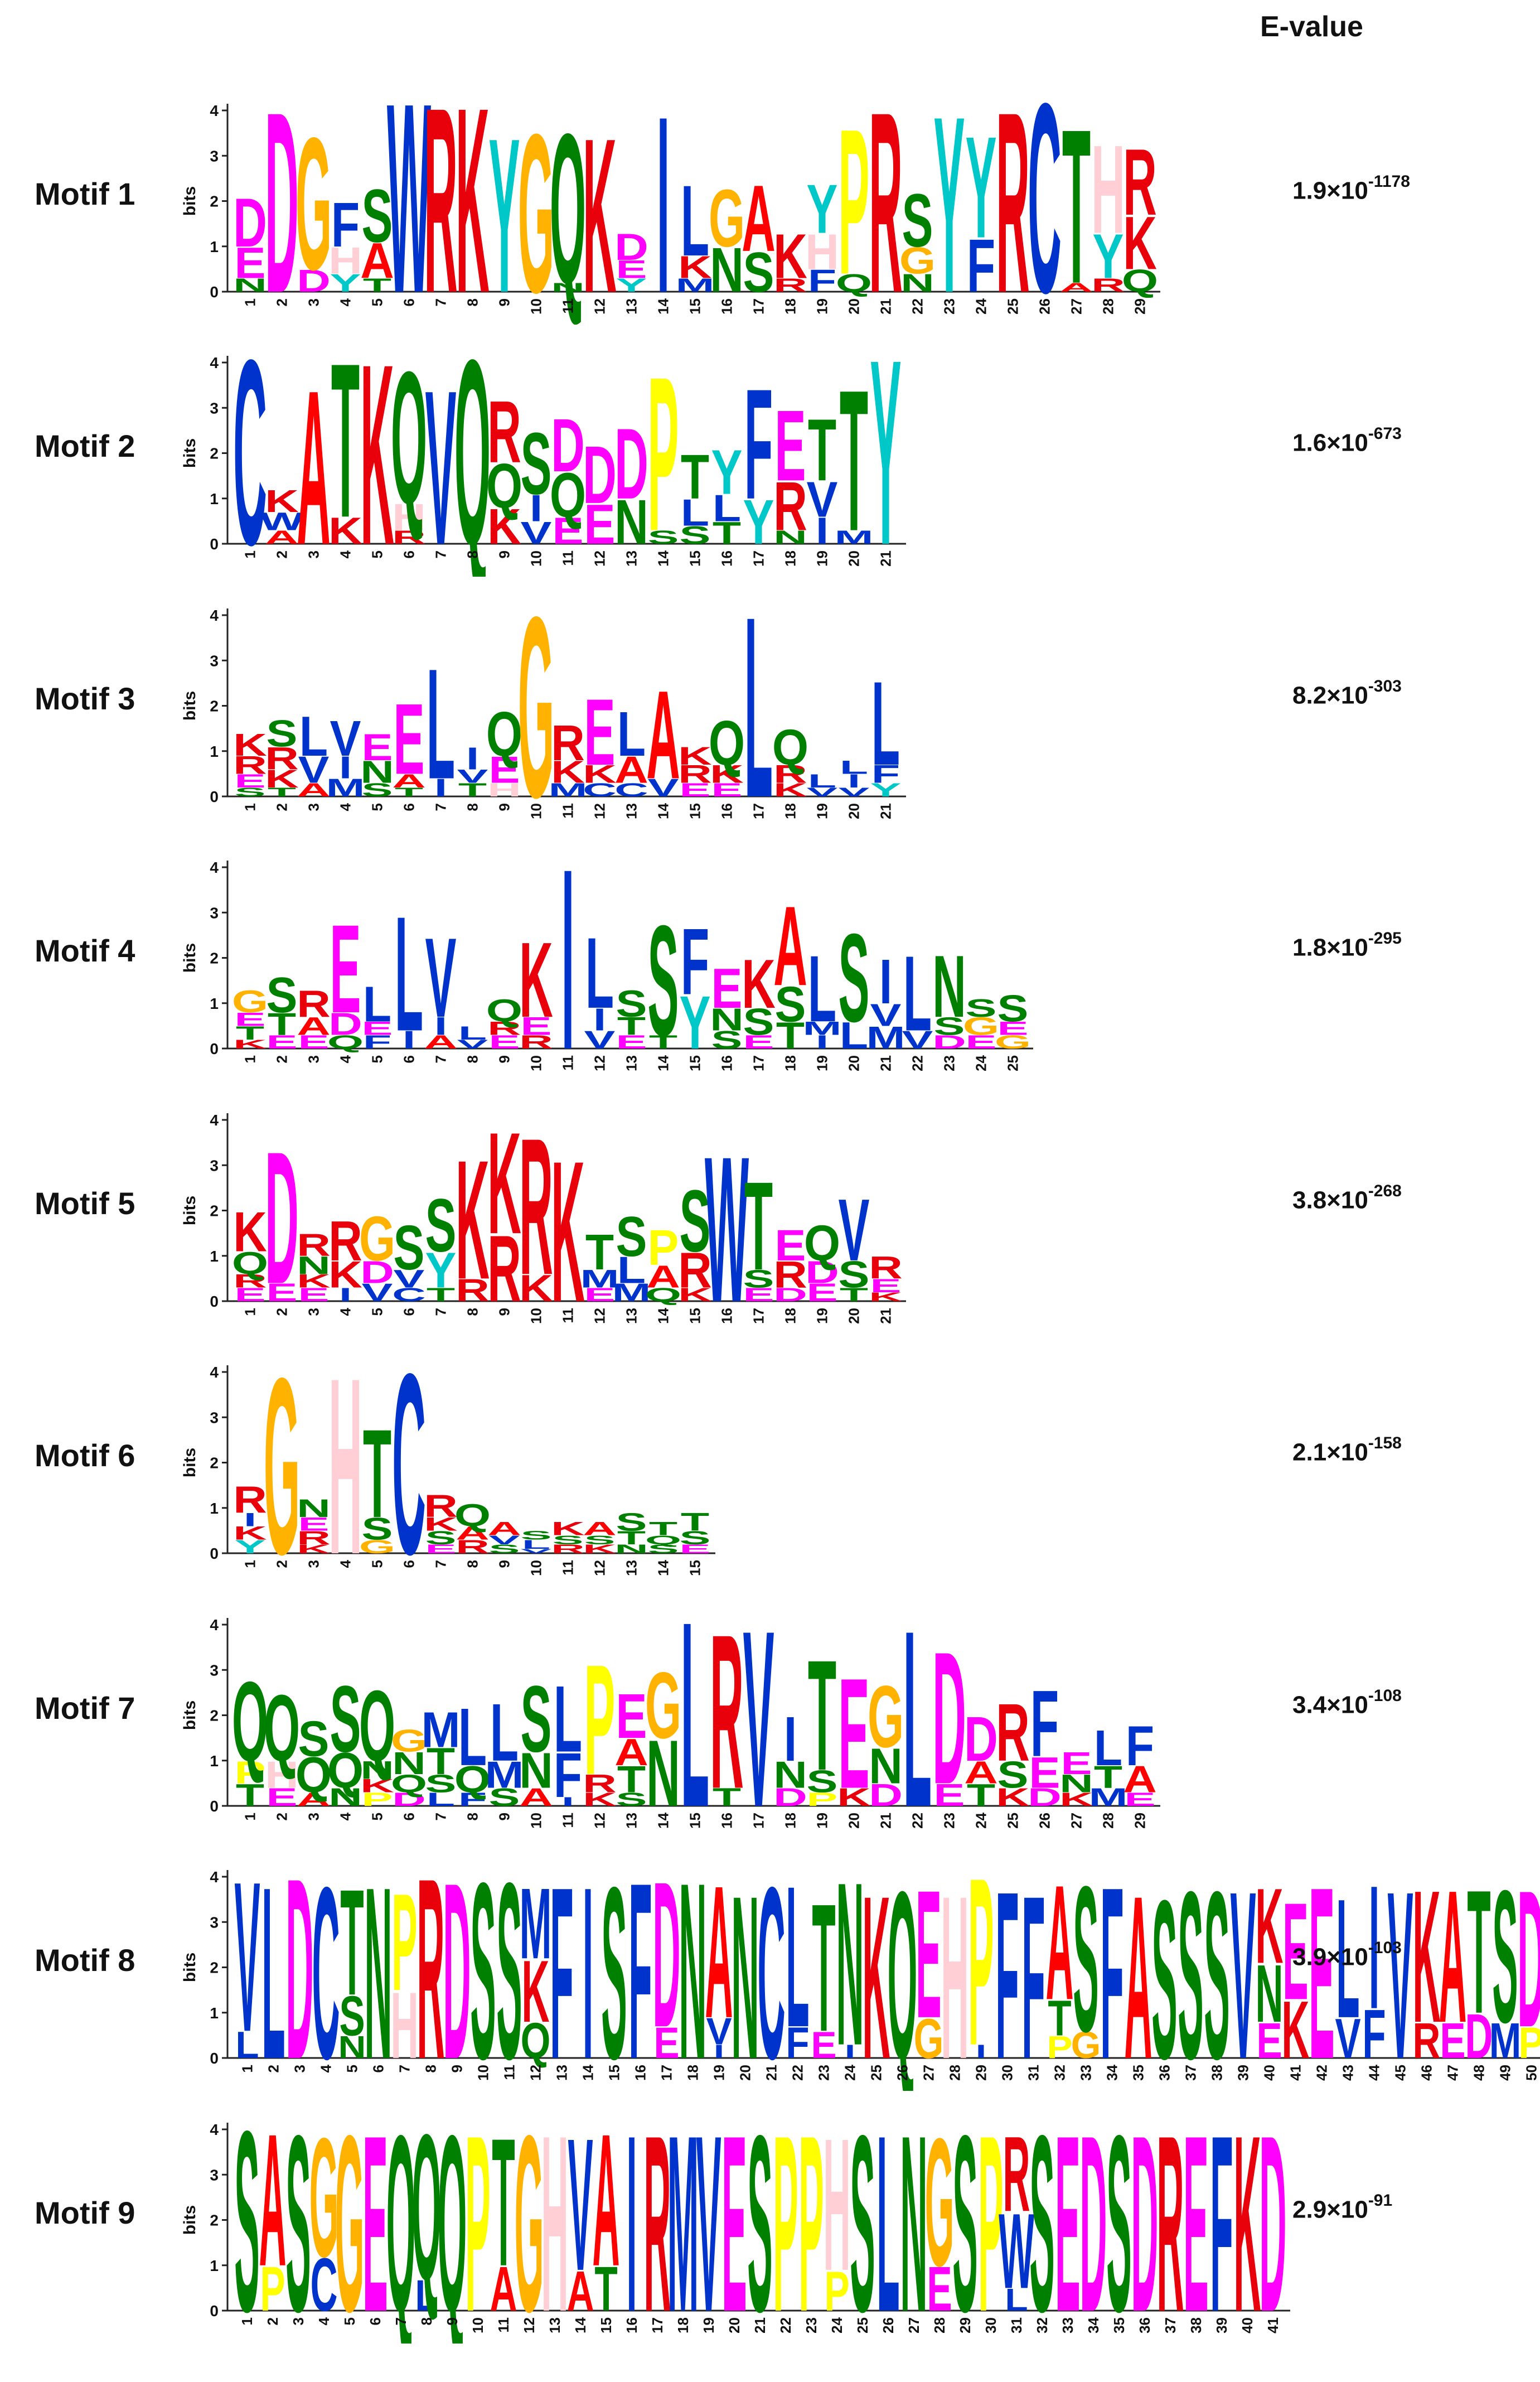 This screenshot has width=1540, height=2382. Describe the element at coordinates (695, 1821) in the screenshot. I see `position-number: 15` at that location.